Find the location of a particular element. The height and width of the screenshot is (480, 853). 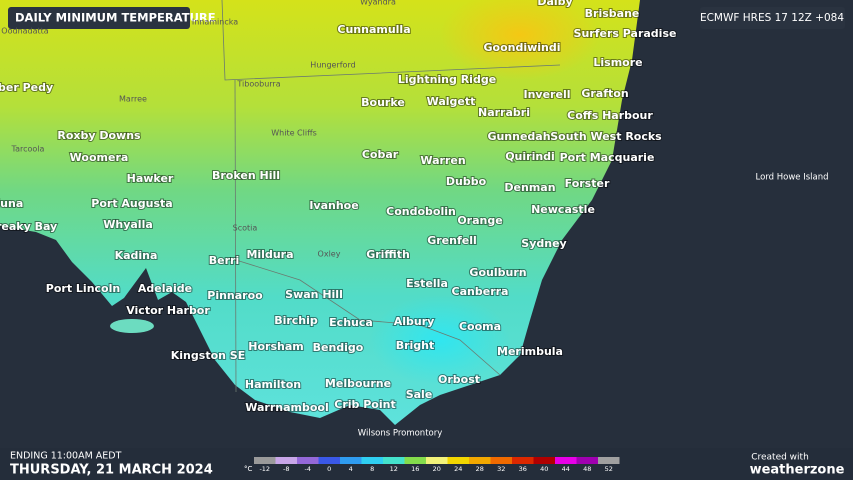

place-label: Crib Point is located at coordinates (364, 404).